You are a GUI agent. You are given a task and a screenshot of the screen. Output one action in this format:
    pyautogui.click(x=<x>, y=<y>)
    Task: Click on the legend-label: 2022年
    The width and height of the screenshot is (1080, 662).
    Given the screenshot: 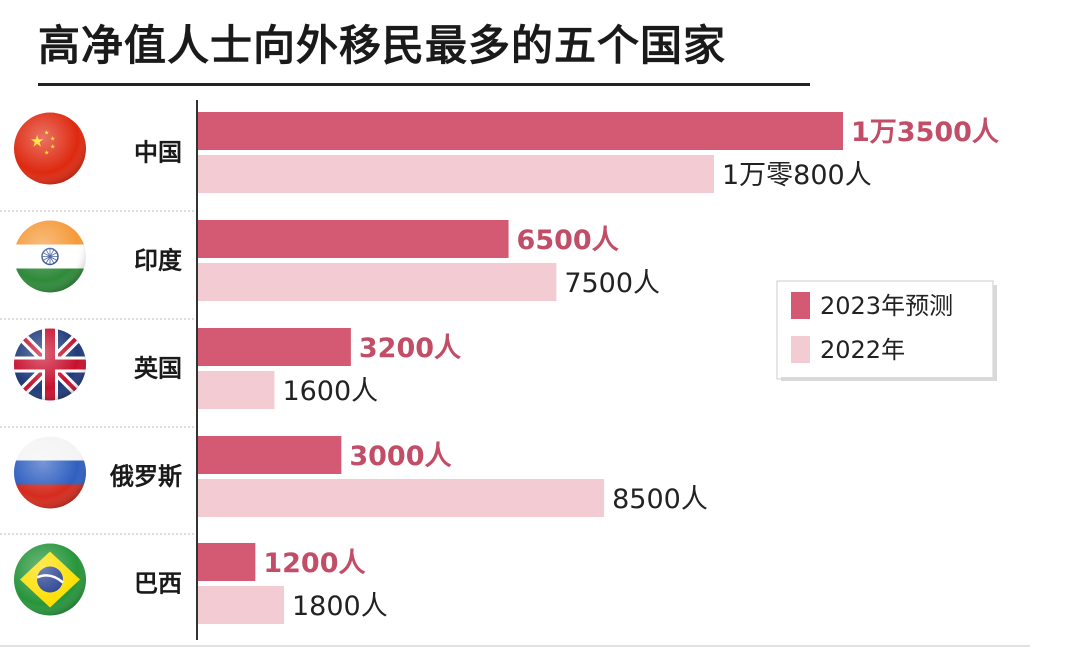 What is the action you would take?
    pyautogui.click(x=862, y=350)
    